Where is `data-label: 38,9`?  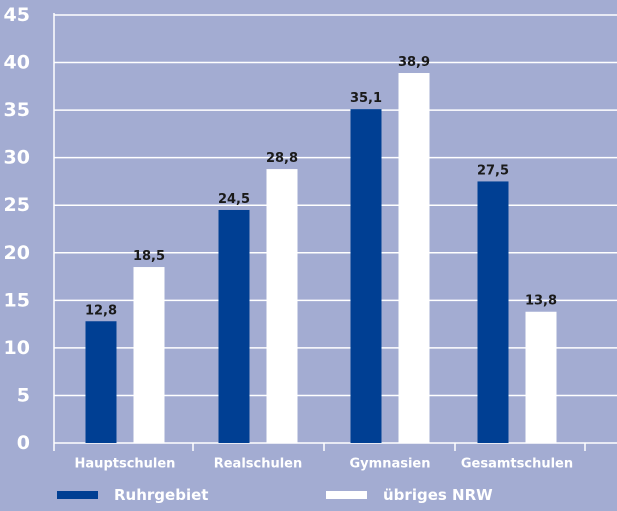 data-label: 38,9 is located at coordinates (414, 62).